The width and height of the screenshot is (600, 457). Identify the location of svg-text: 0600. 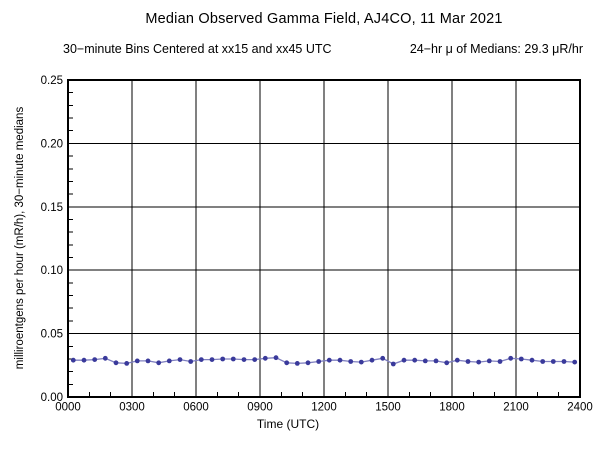
(196, 408).